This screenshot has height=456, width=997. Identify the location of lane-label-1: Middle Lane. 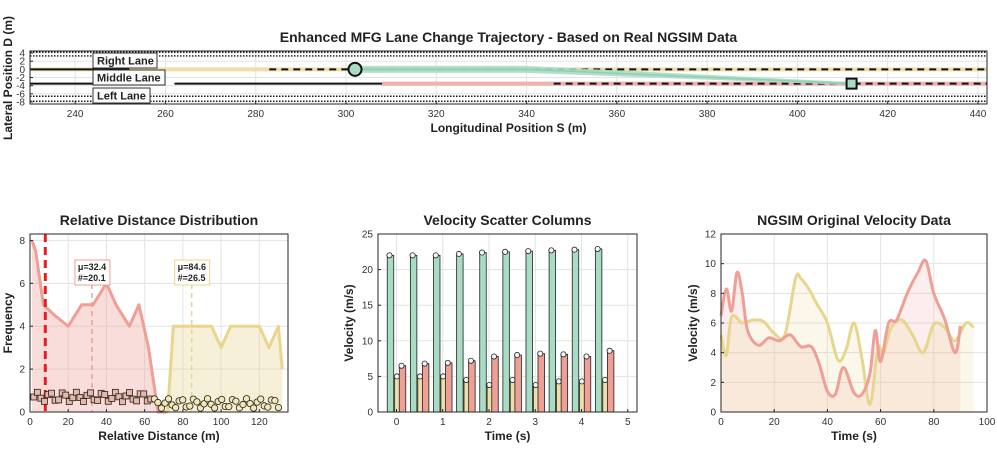
(129, 77).